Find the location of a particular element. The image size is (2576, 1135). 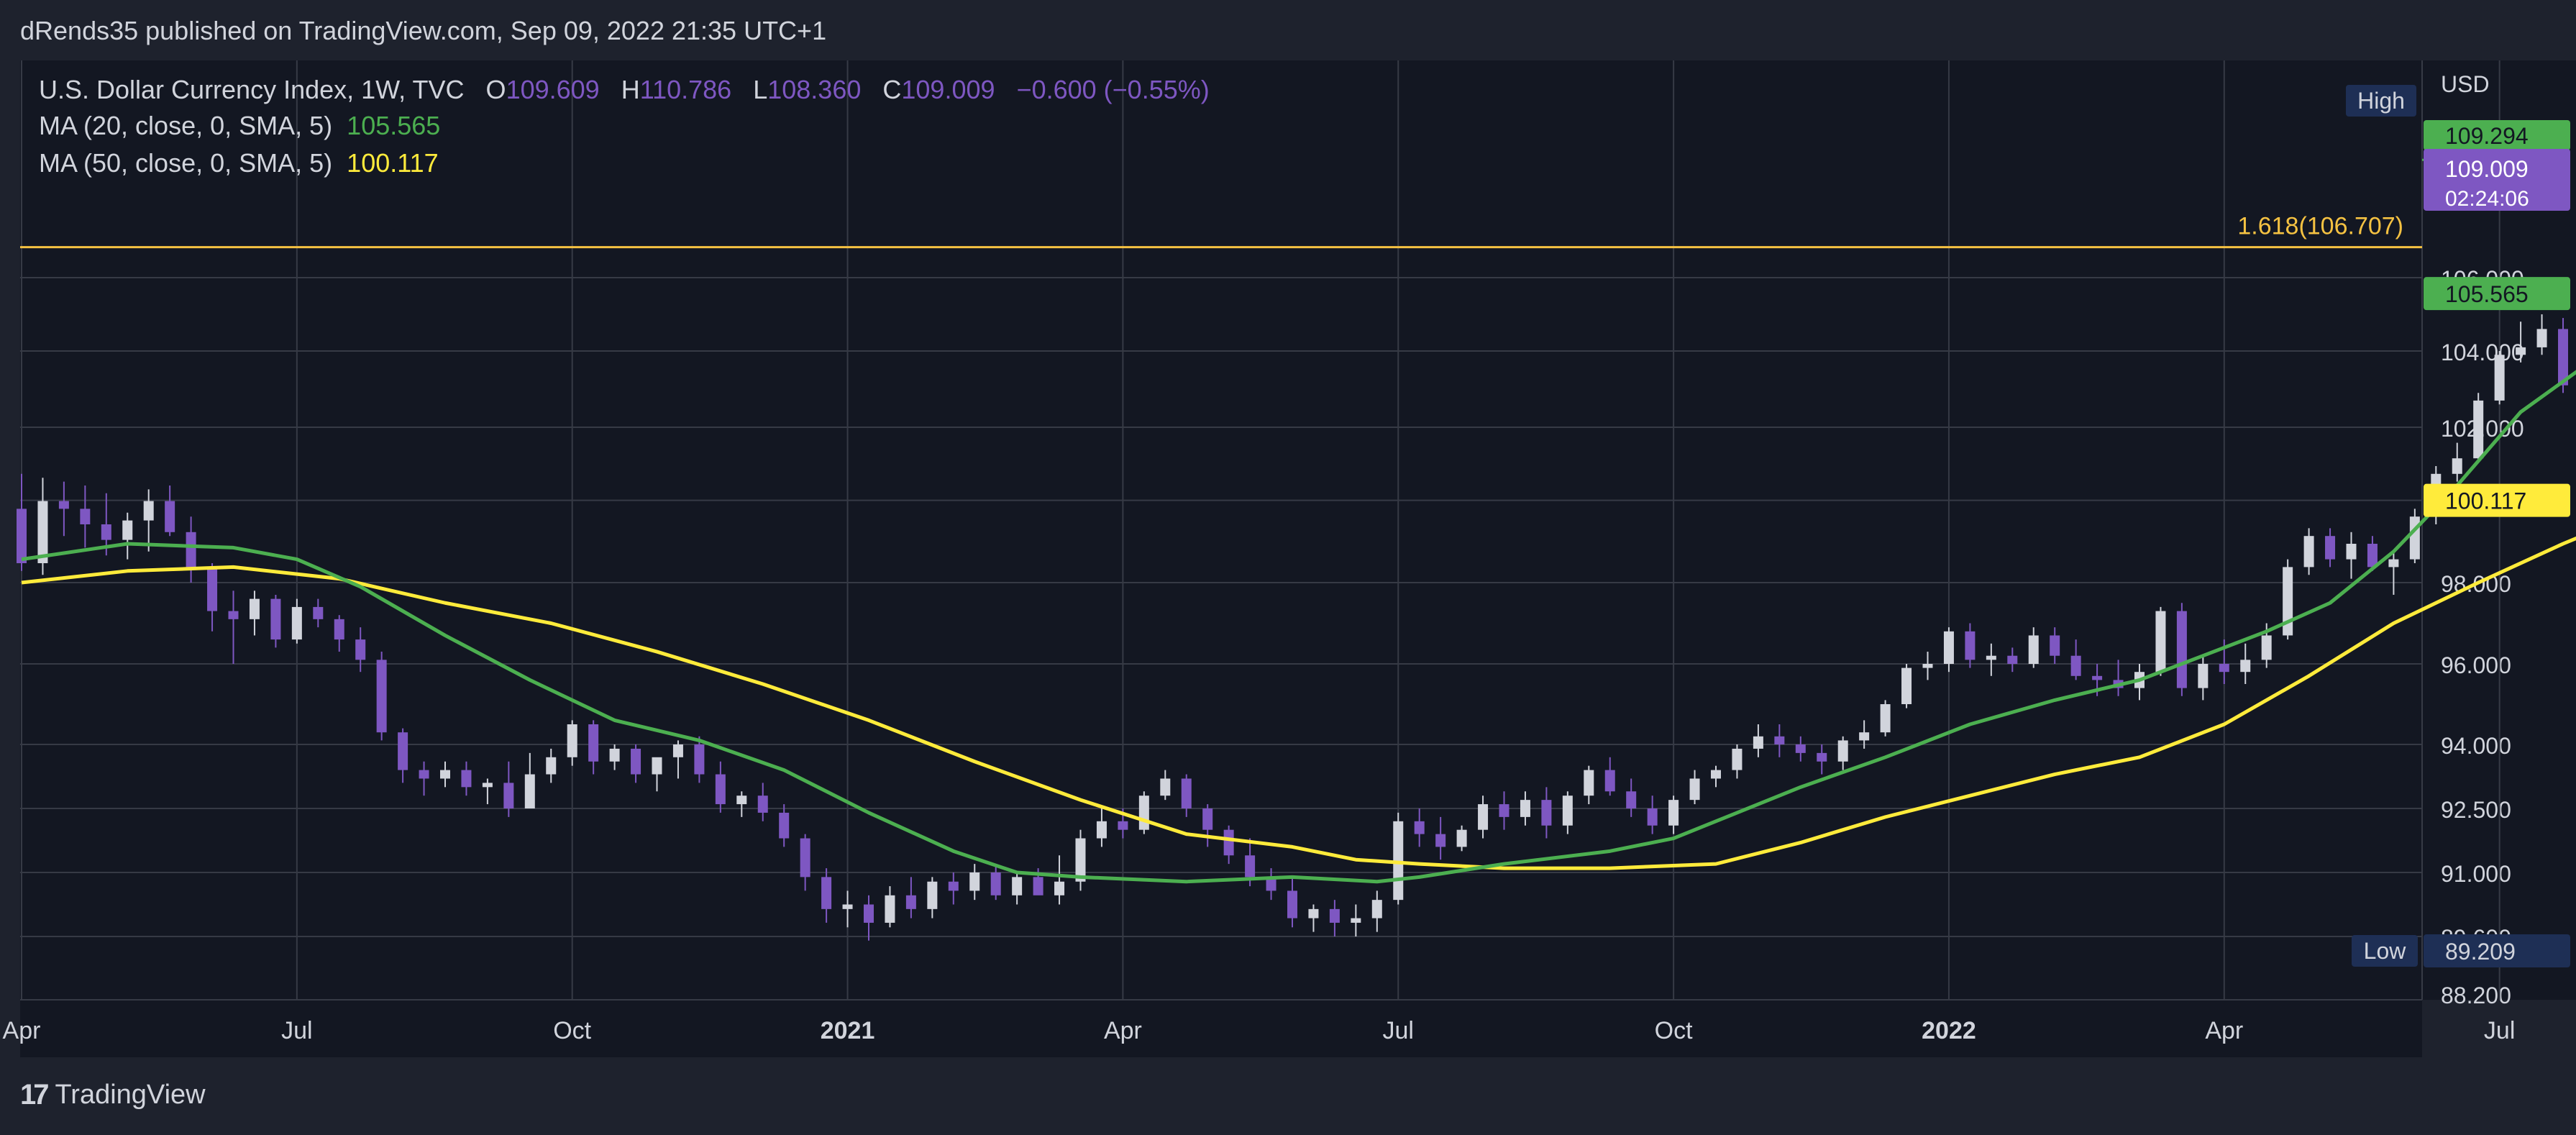

legend-symbol: U.S. Dollar Currency Index, 1W, TVC is located at coordinates (252, 89).